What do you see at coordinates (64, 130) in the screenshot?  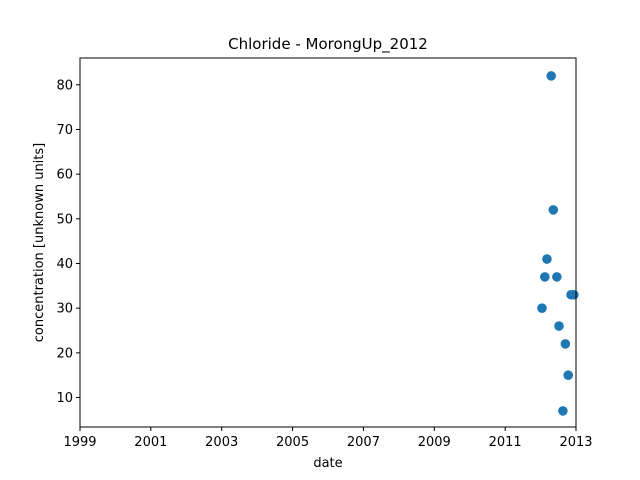 I see `y-tick-label: 70` at bounding box center [64, 130].